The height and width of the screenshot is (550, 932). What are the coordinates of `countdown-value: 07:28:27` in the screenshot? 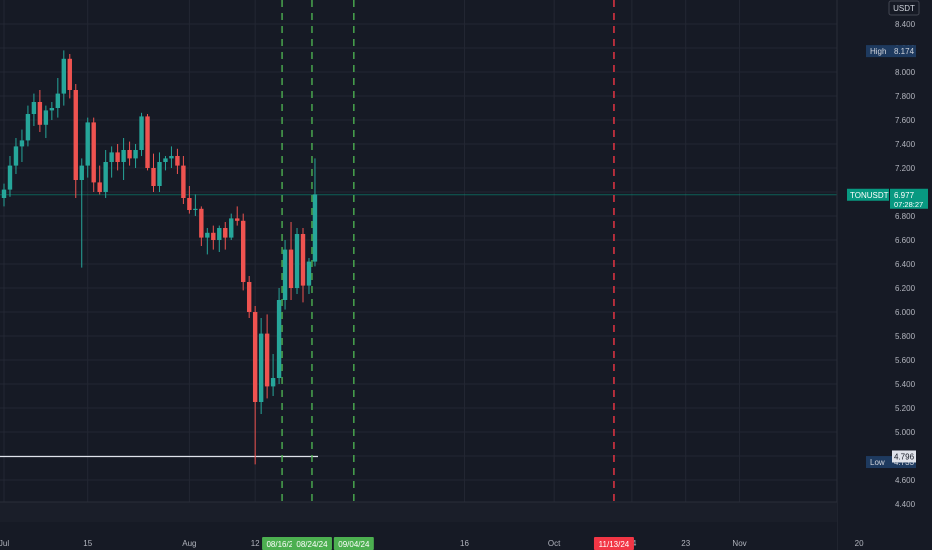 It's located at (908, 204).